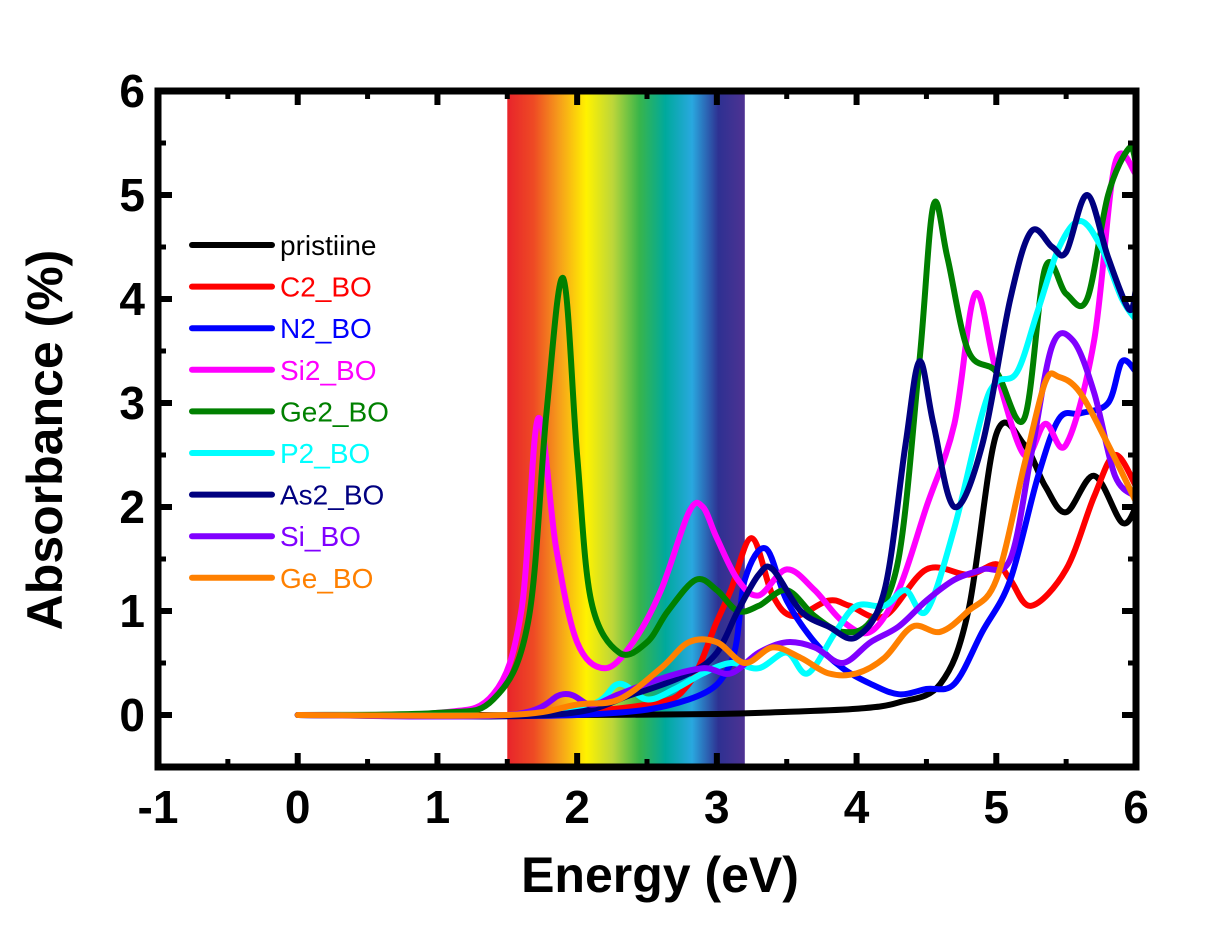 The width and height of the screenshot is (1222, 945). What do you see at coordinates (132, 715) in the screenshot?
I see `y-tick-label: 0` at bounding box center [132, 715].